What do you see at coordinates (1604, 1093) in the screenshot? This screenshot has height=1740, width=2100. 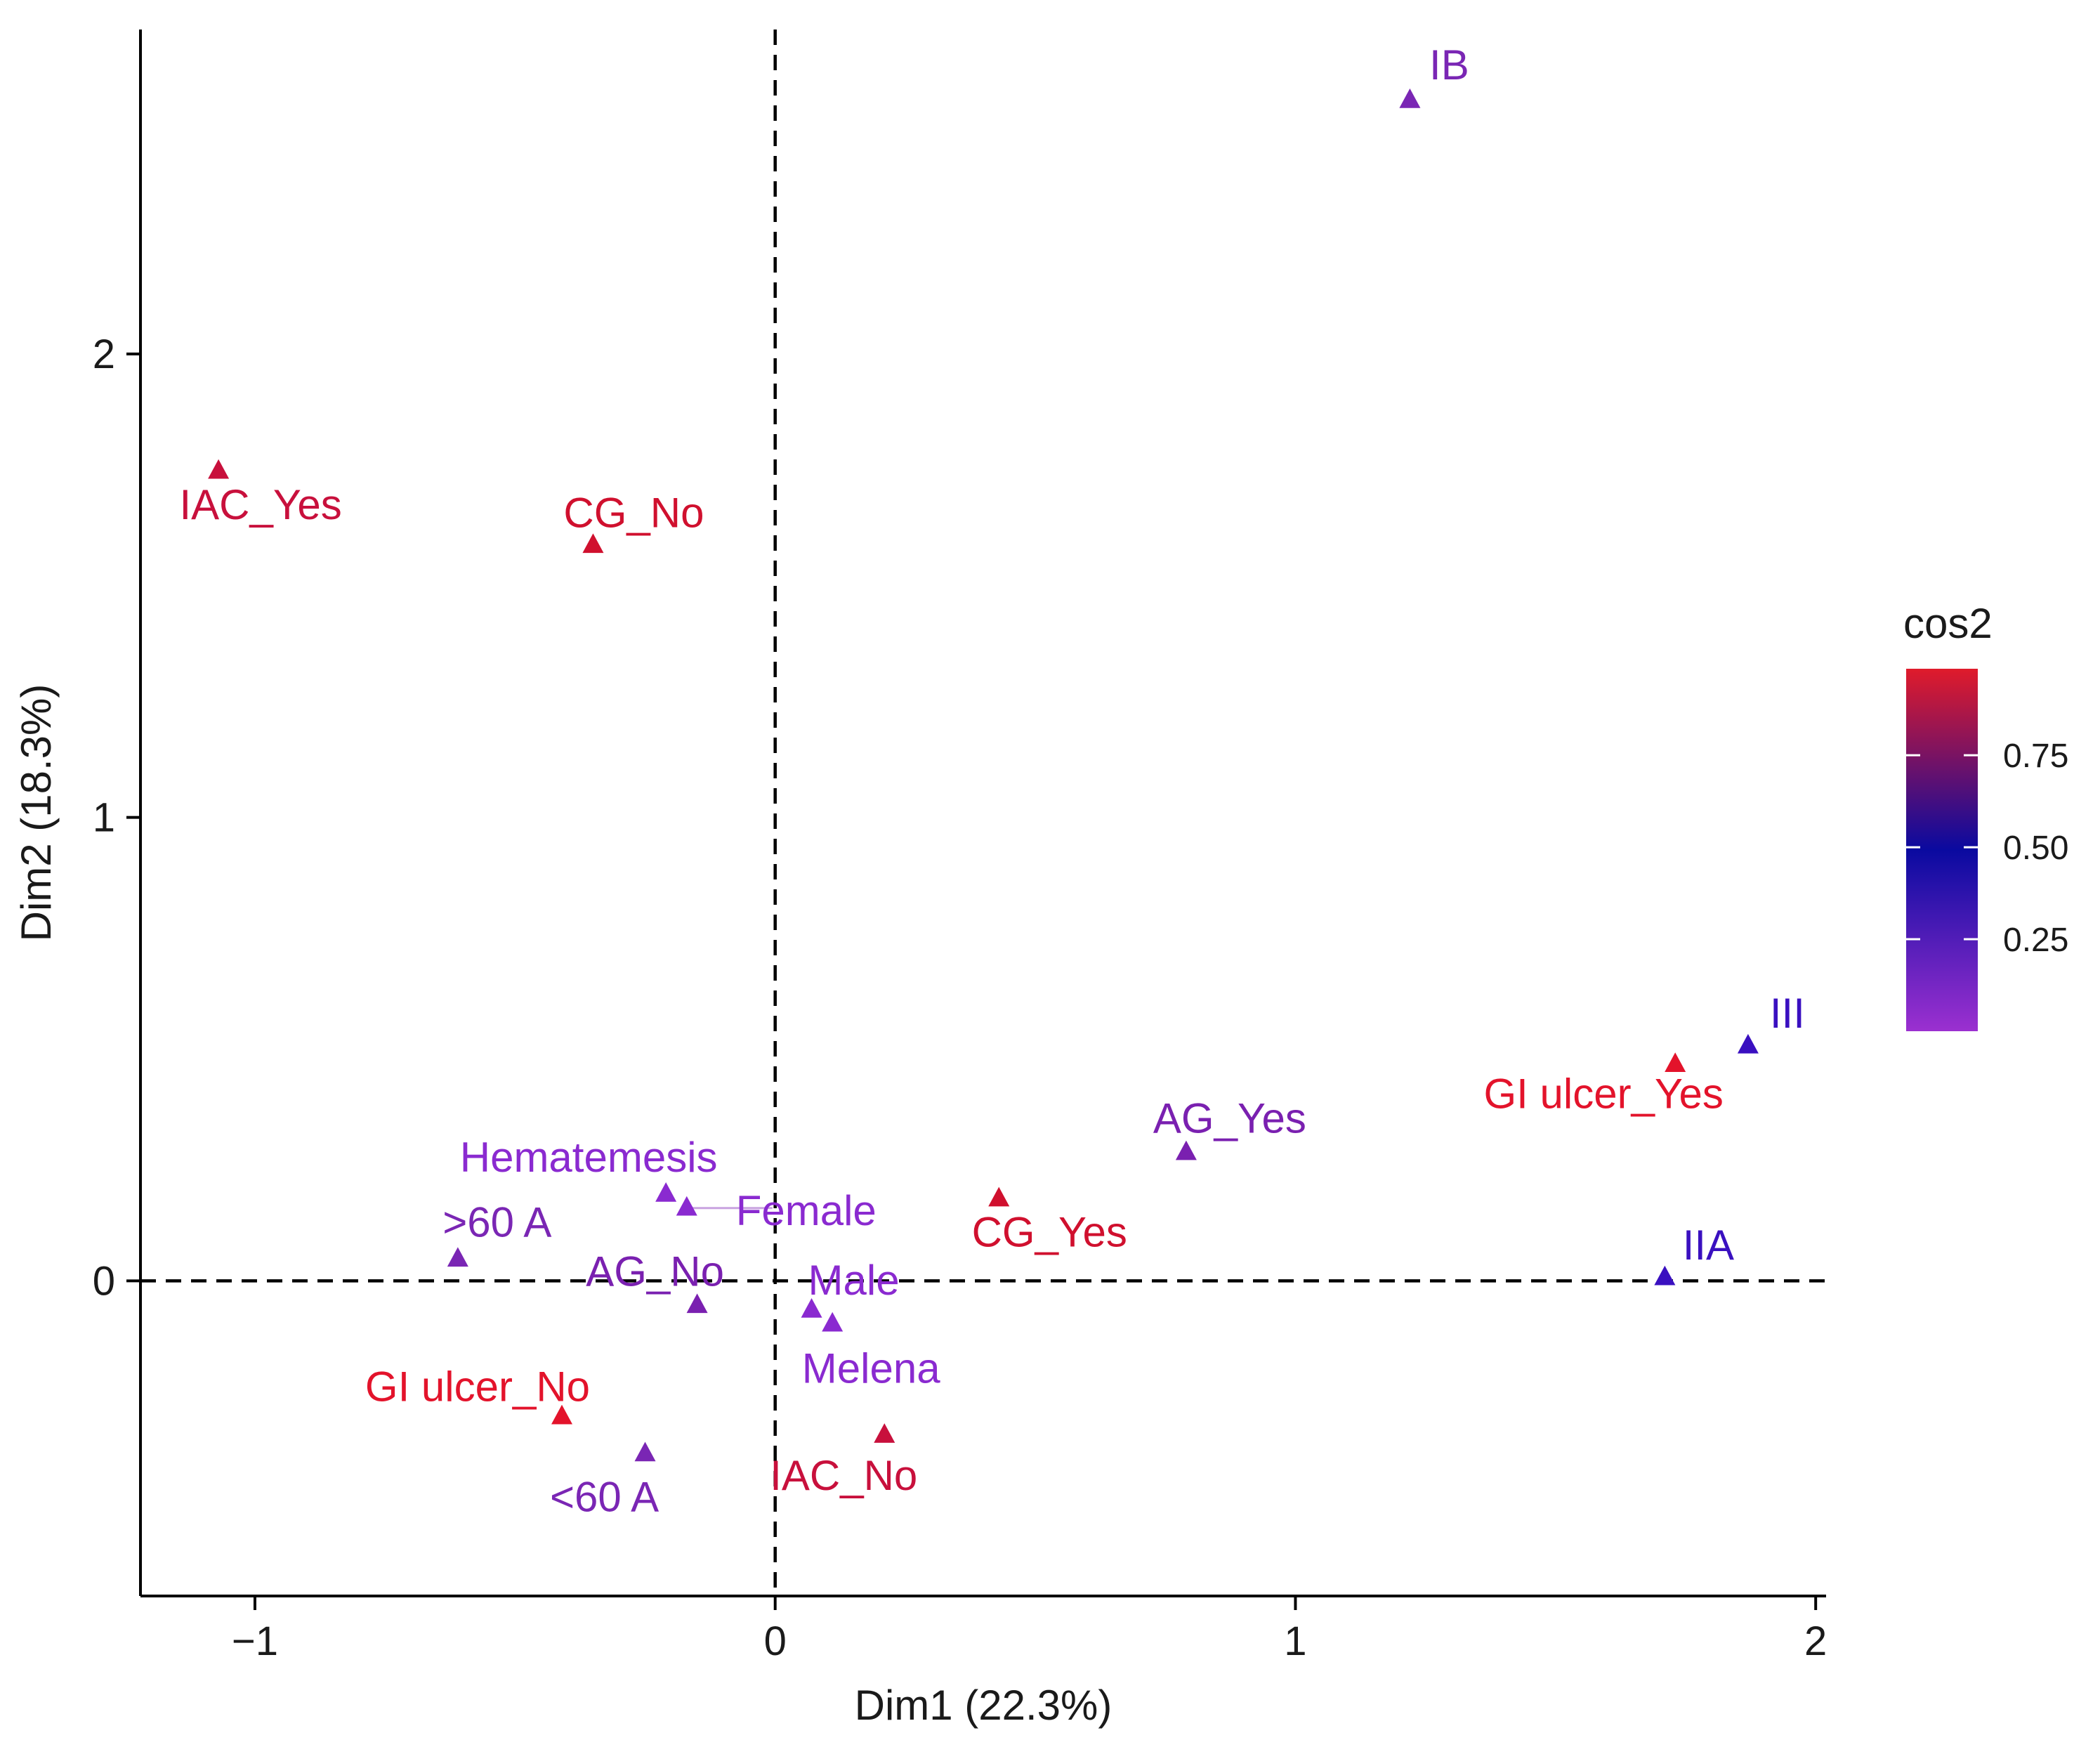 I see `point-label: GI ulcer_Yes` at bounding box center [1604, 1093].